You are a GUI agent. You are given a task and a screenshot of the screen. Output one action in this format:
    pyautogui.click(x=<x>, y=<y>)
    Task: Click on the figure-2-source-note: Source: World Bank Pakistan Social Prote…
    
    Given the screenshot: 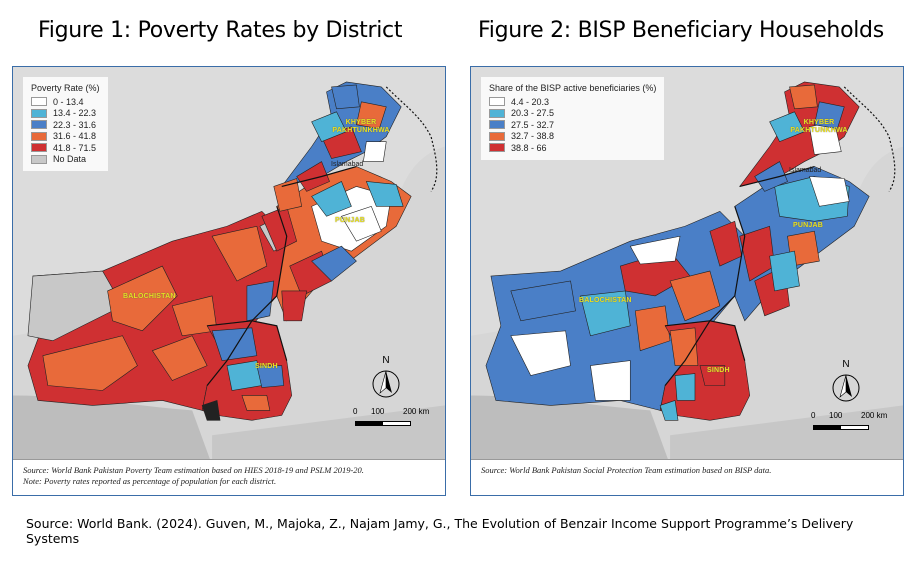 What is the action you would take?
    pyautogui.click(x=687, y=477)
    